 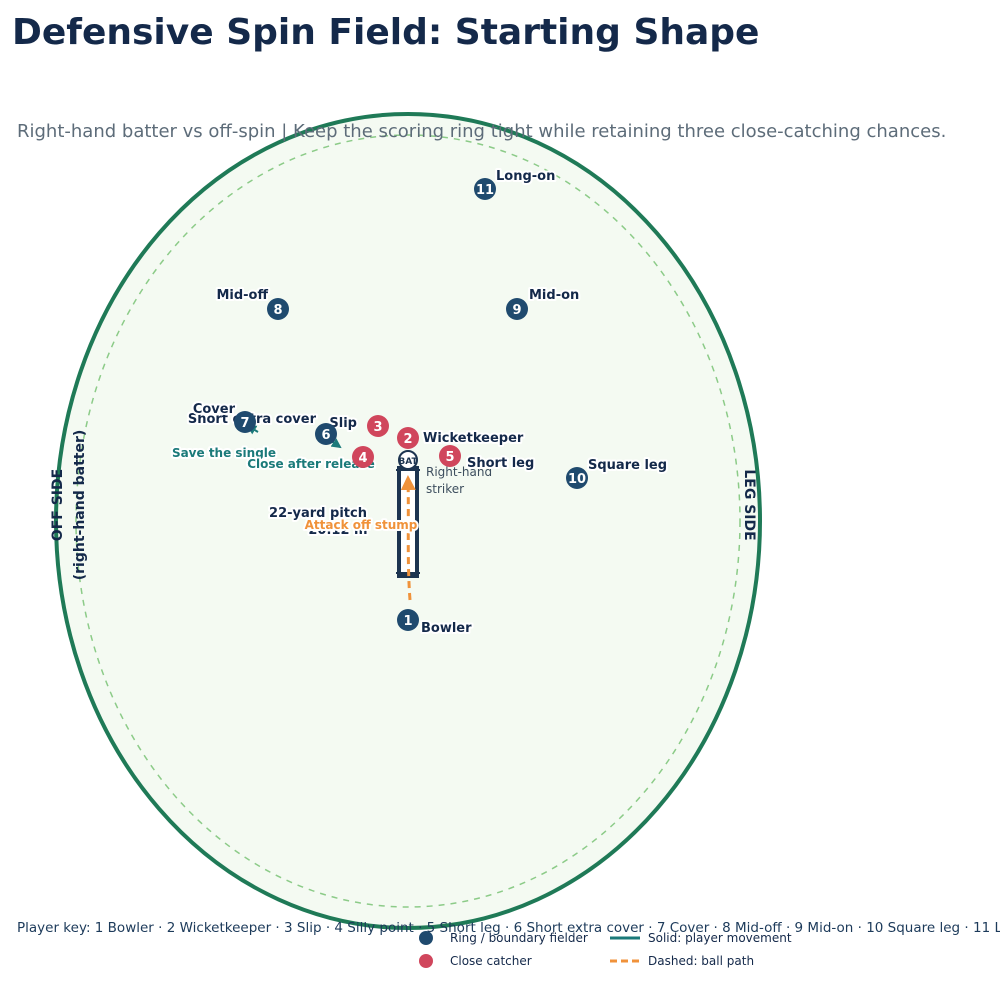 I want to click on fielder-marker-long-on, so click(x=485, y=189).